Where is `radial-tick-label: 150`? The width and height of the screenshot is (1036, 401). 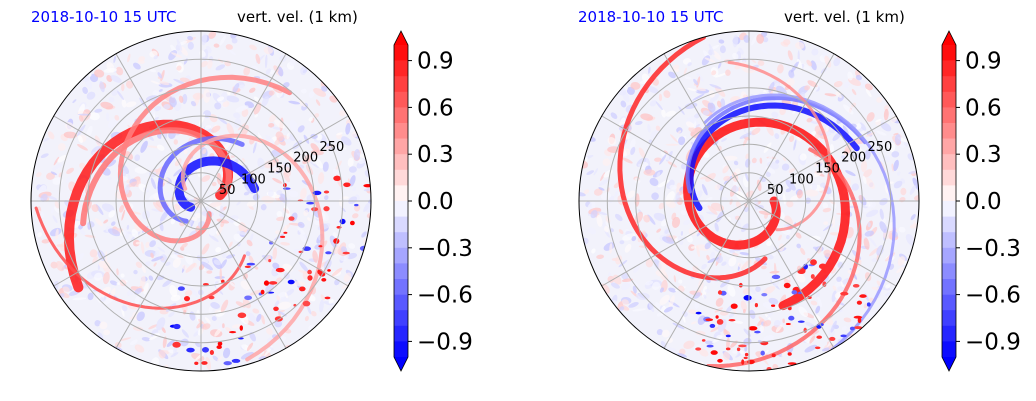
radial-tick-label: 150 is located at coordinates (827, 169).